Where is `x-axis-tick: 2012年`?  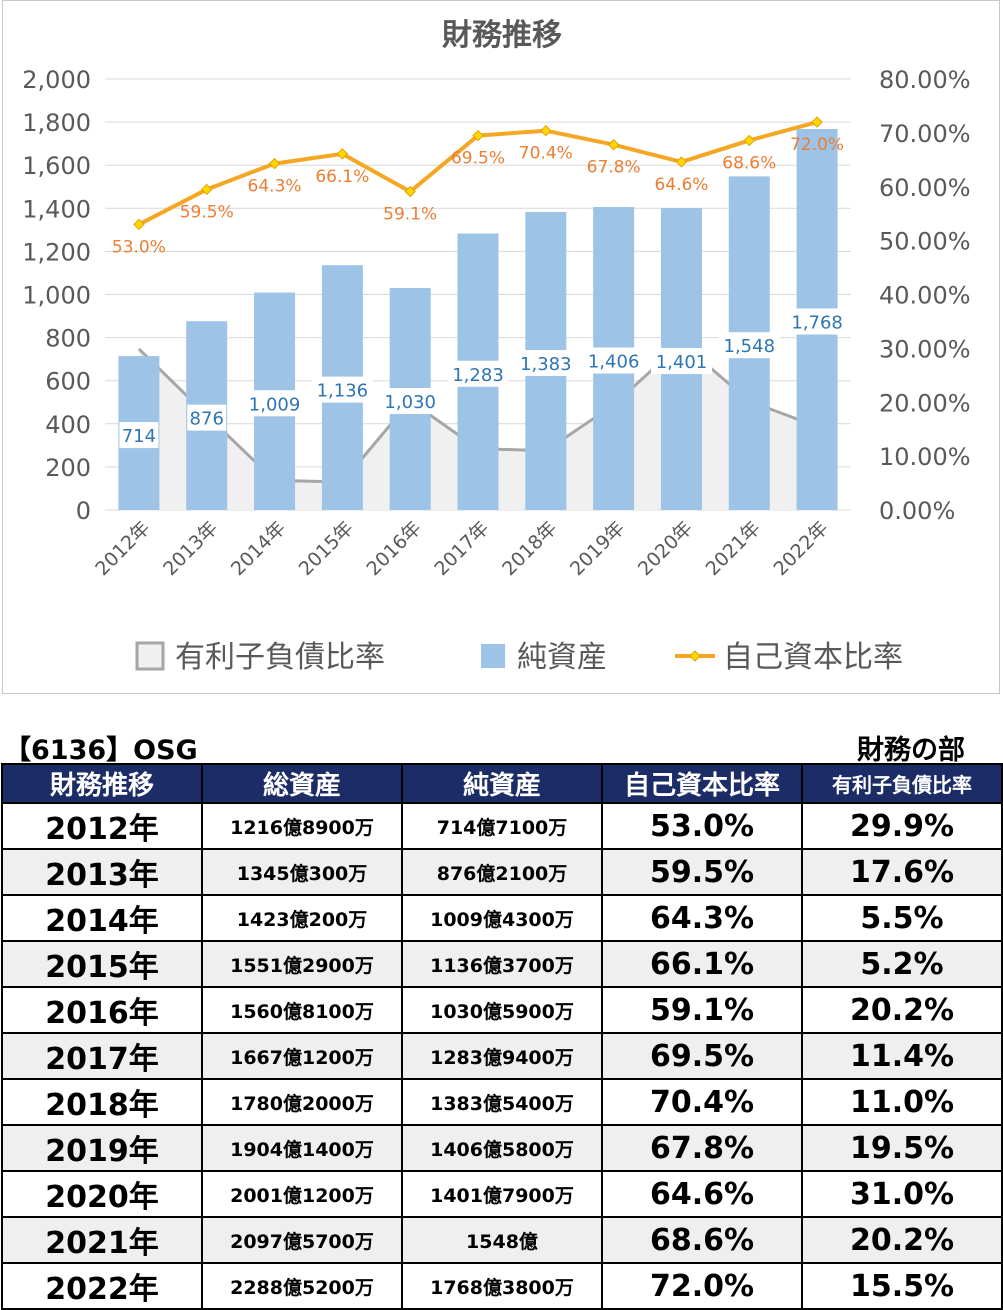 x-axis-tick: 2012年 is located at coordinates (122, 548).